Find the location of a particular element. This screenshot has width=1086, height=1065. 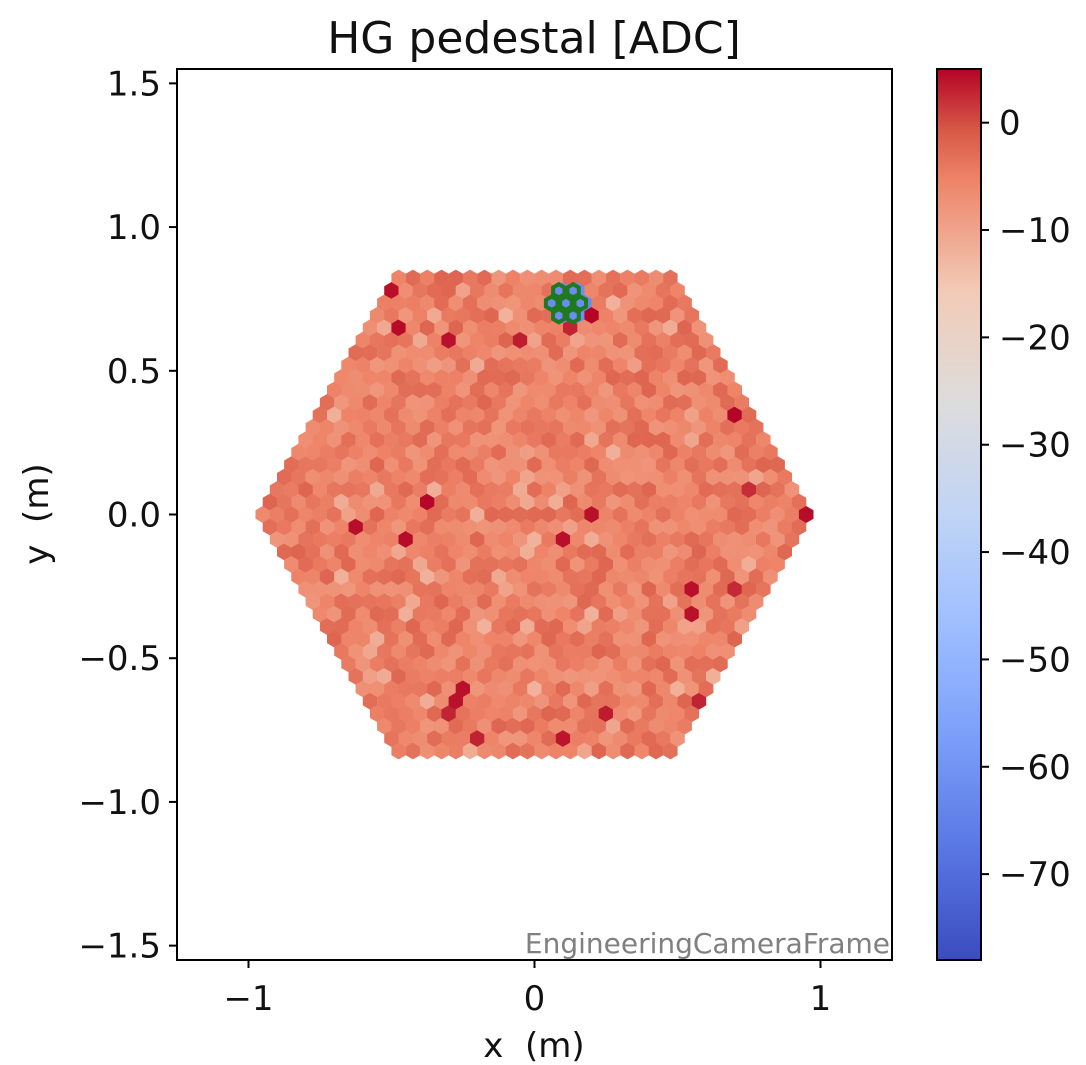

y-tick-label: 1.0 is located at coordinates (134, 228).